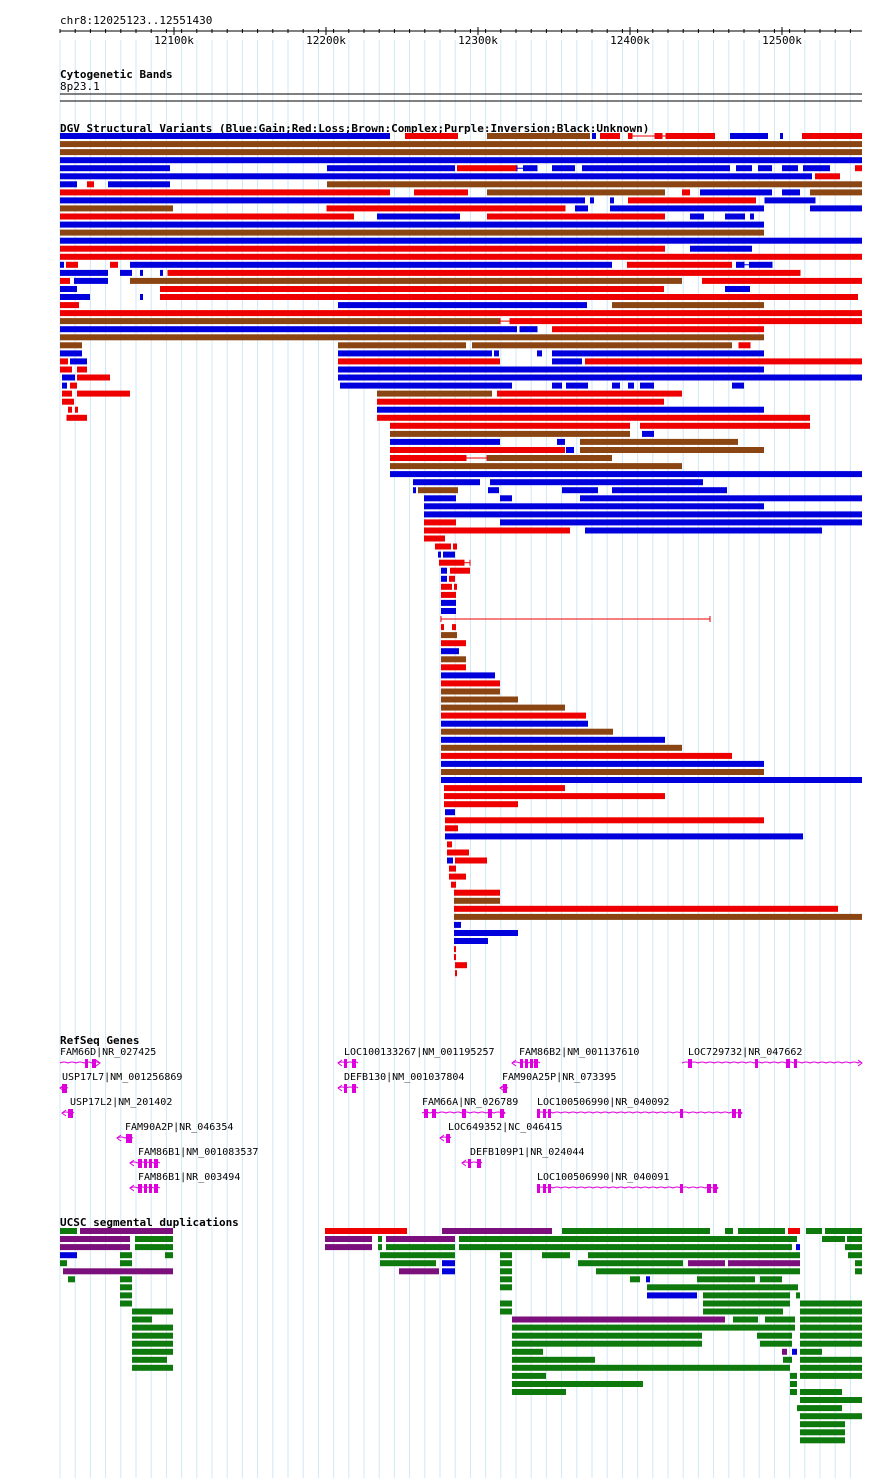  Describe the element at coordinates (575, 1057) in the screenshot. I see `refseq-gene: FAM86B2|NM_001137610` at that location.